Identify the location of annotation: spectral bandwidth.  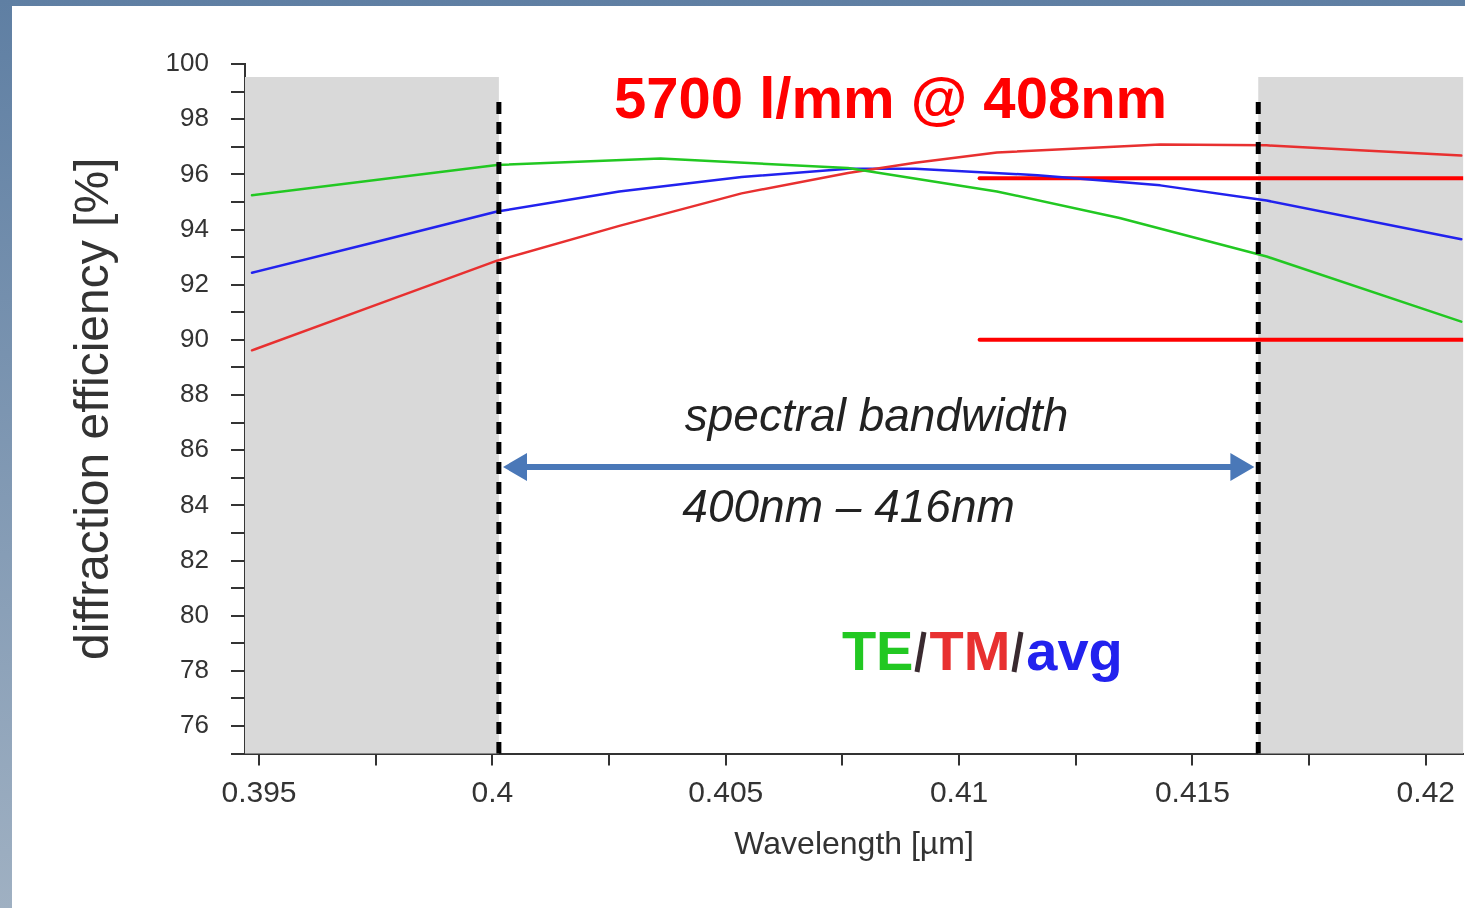
(876, 414).